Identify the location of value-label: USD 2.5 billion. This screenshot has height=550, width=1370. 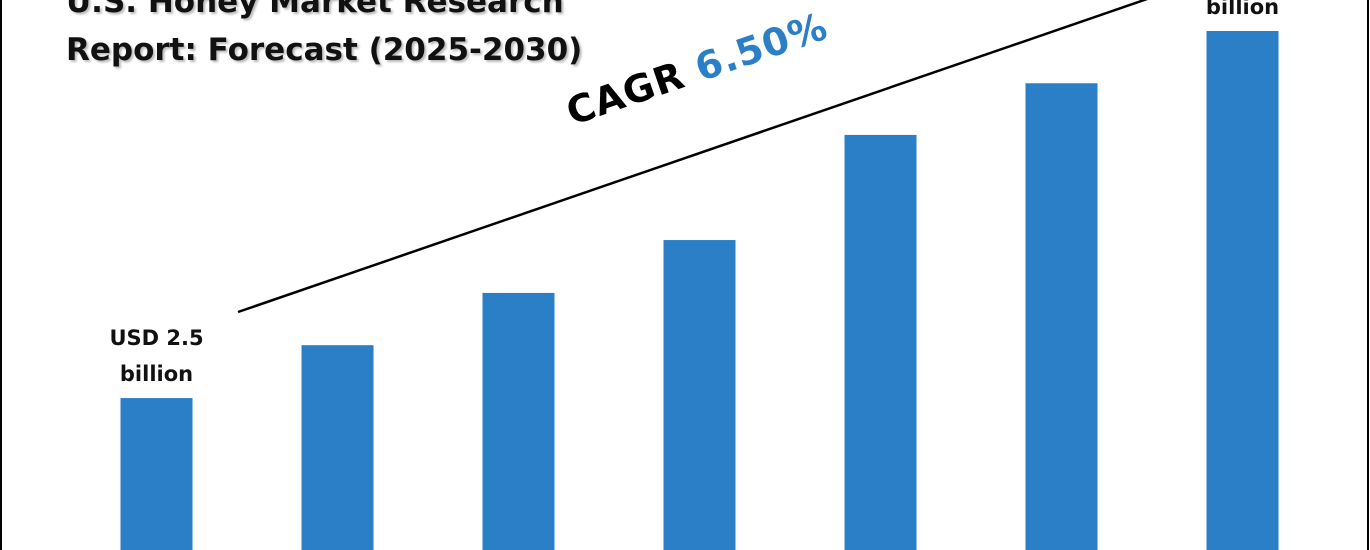
(156, 356).